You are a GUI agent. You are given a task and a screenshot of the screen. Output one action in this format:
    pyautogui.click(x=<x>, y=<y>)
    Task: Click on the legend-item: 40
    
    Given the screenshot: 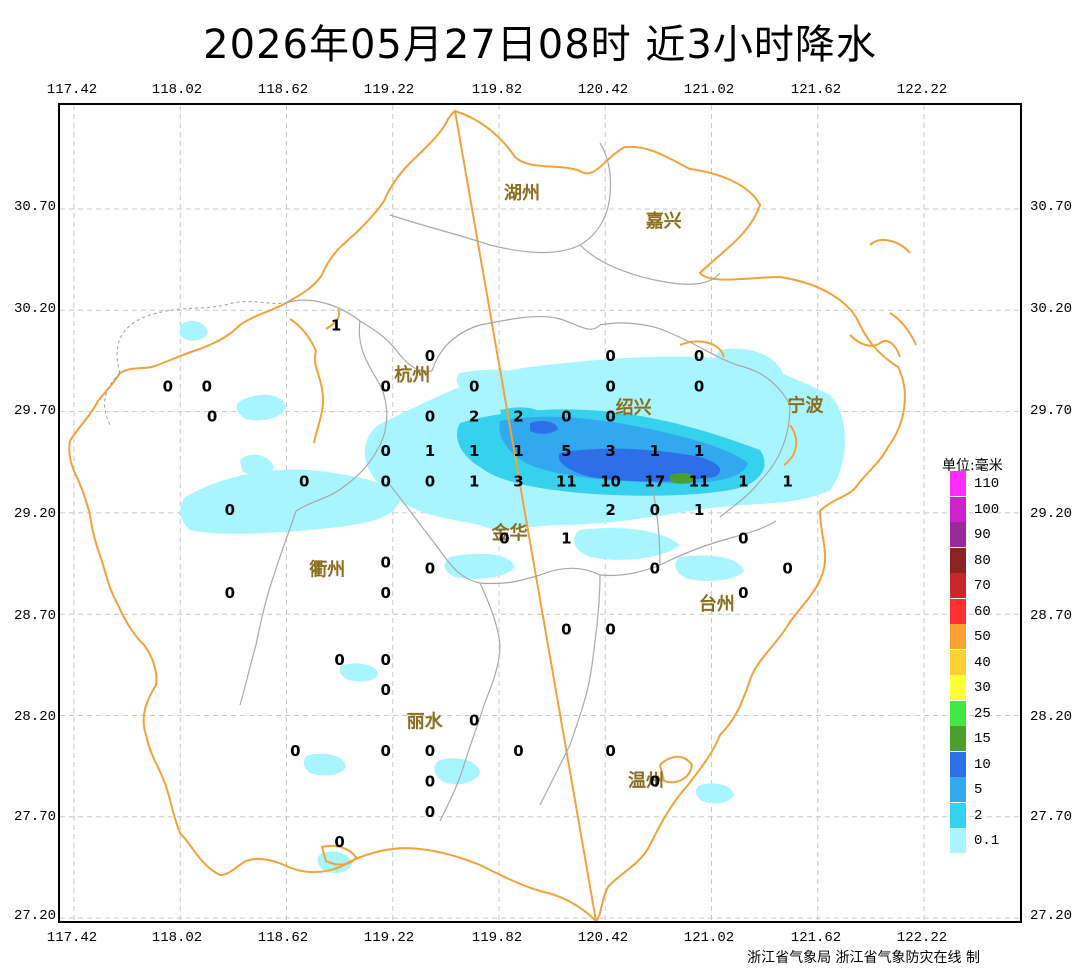 What is the action you would take?
    pyautogui.click(x=1000, y=662)
    